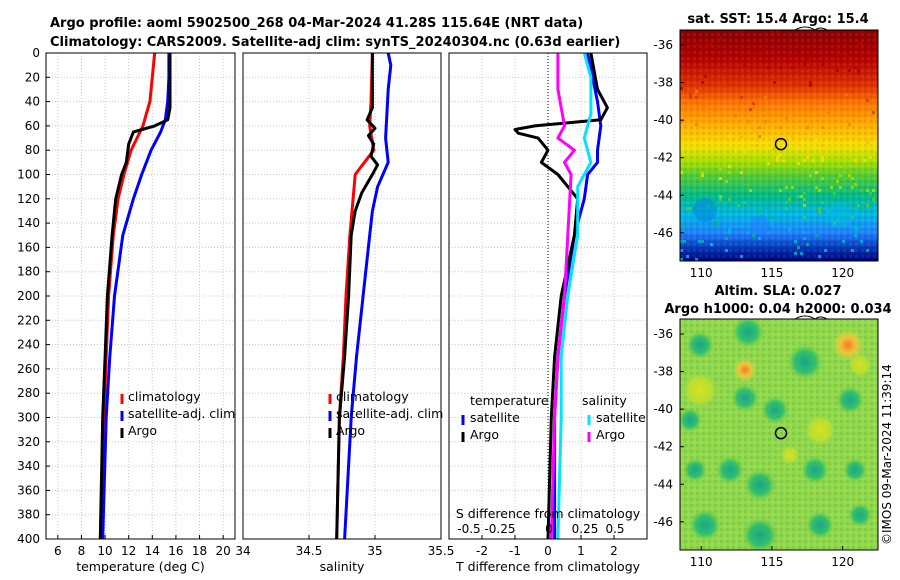 This screenshot has width=900, height=580. What do you see at coordinates (482, 551) in the screenshot?
I see `xtick-label: -2` at bounding box center [482, 551].